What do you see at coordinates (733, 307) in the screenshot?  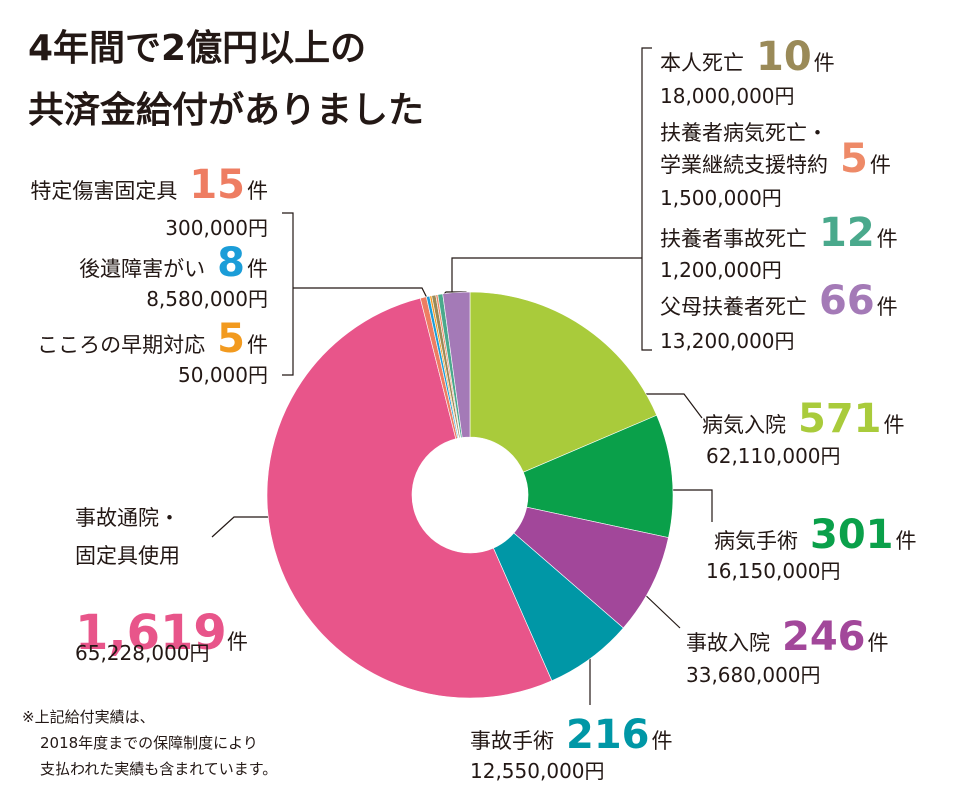 I see `category-label: 父母扶養者死亡` at bounding box center [733, 307].